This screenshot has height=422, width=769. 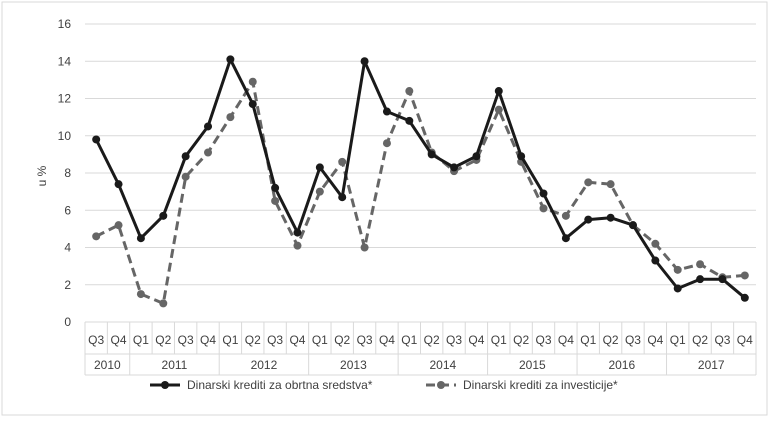 What do you see at coordinates (65, 136) in the screenshot?
I see `y-tick-label: 10` at bounding box center [65, 136].